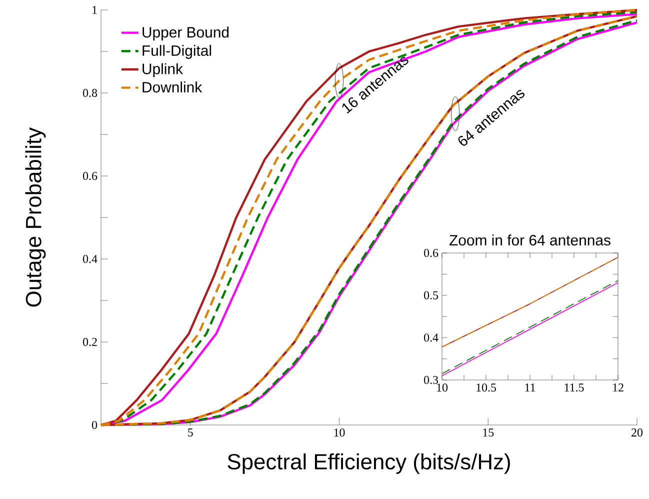 This screenshot has width=649, height=499. I want to click on x-tick-label: 15, so click(488, 432).